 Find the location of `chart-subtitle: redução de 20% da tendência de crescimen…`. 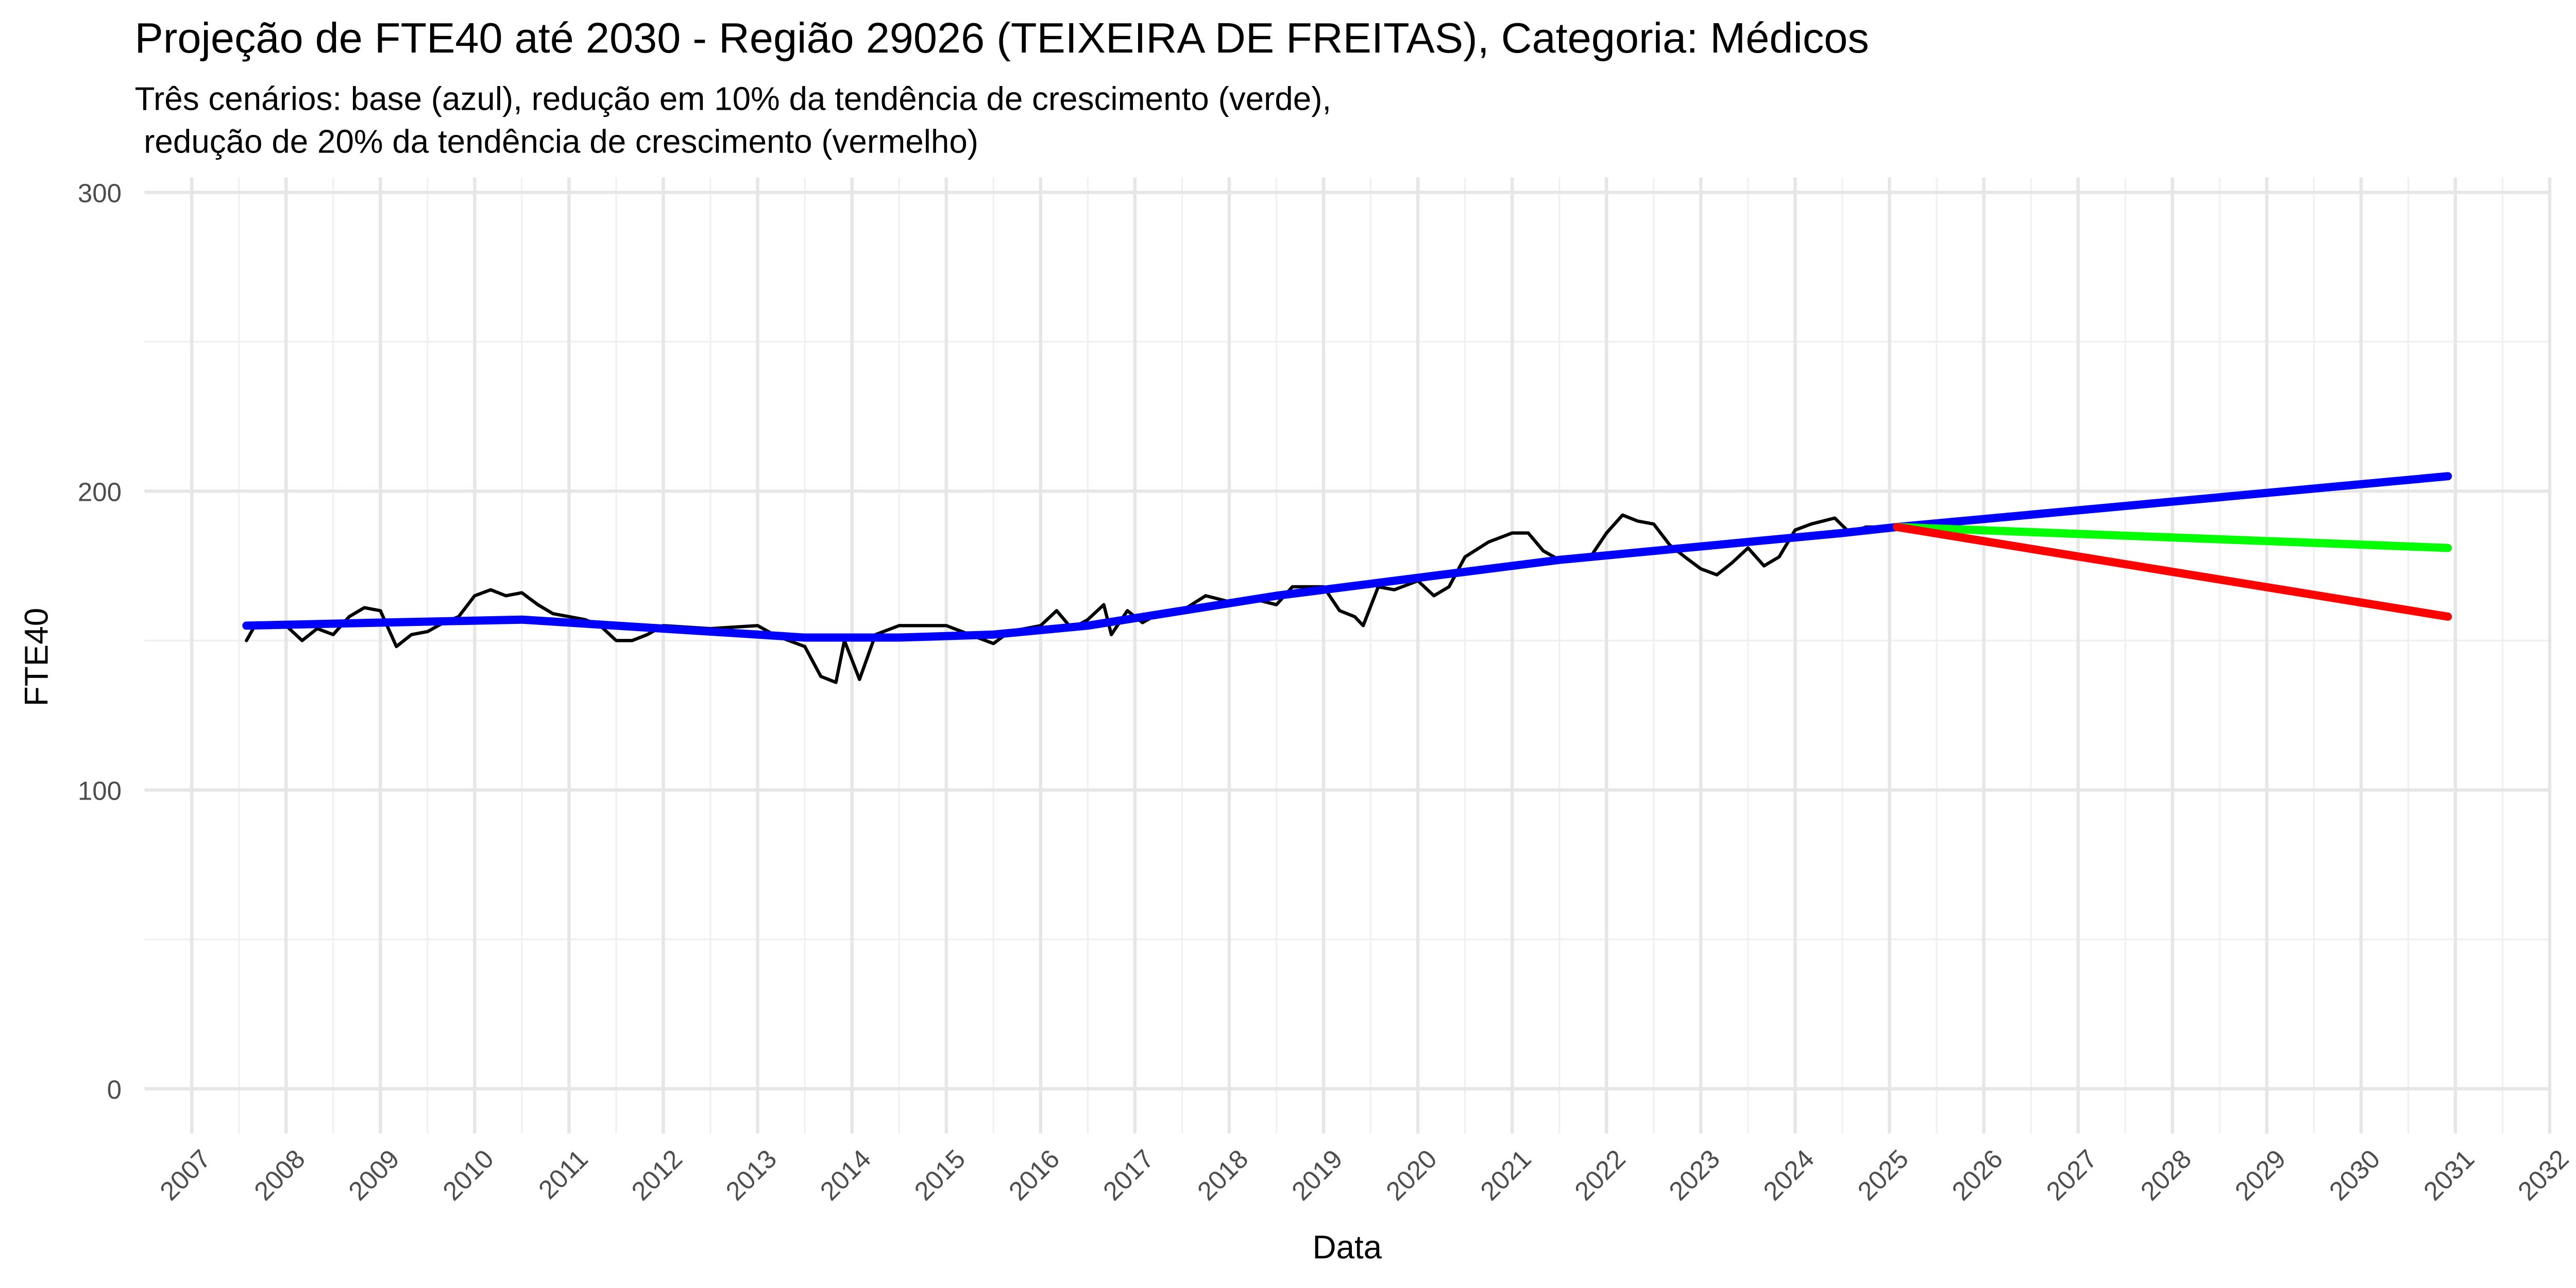

chart-subtitle: redução de 20% da tendência de crescimen… is located at coordinates (556, 141).